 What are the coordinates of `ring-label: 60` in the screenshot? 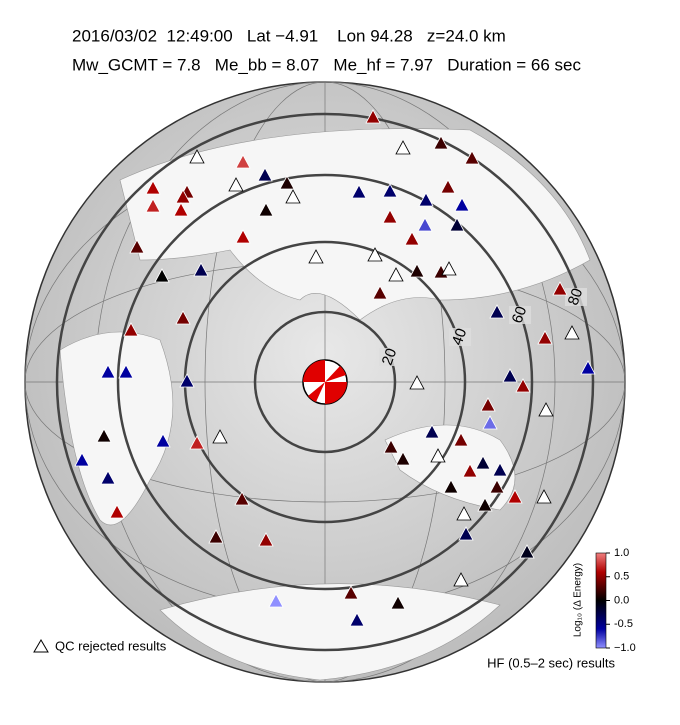 It's located at (520, 314).